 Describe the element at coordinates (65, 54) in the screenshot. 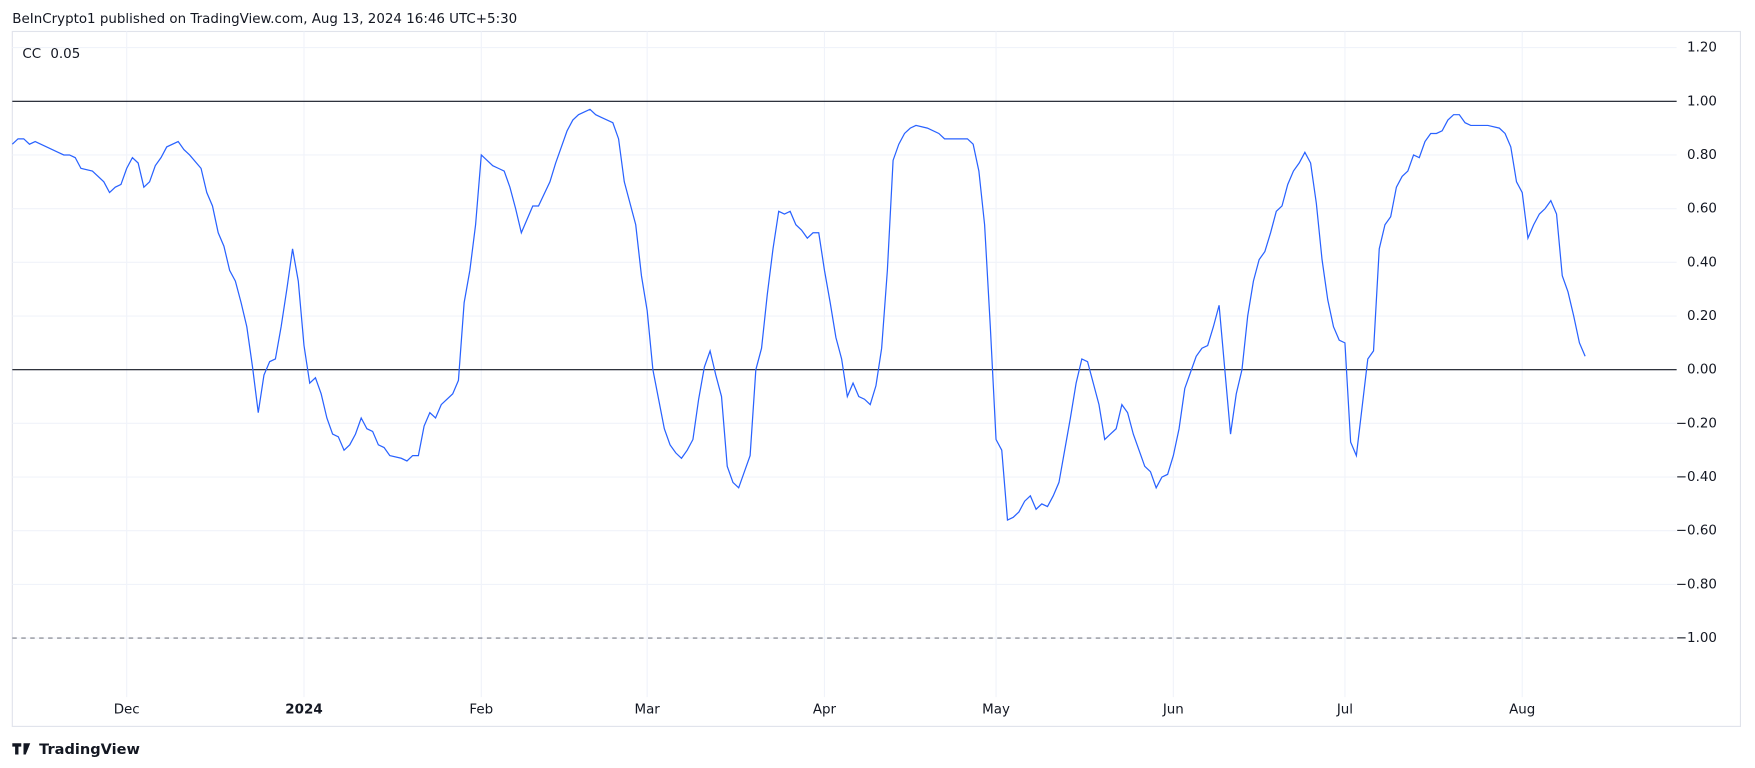

I see `legend-value: 0.05` at that location.